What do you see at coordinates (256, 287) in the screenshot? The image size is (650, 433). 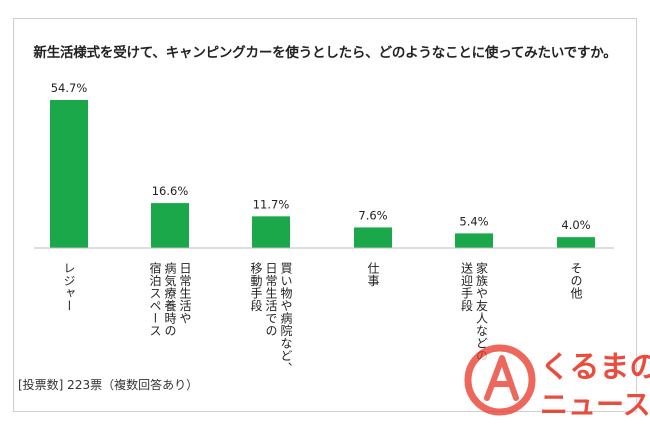 I see `category-label-column: 移動手段` at bounding box center [256, 287].